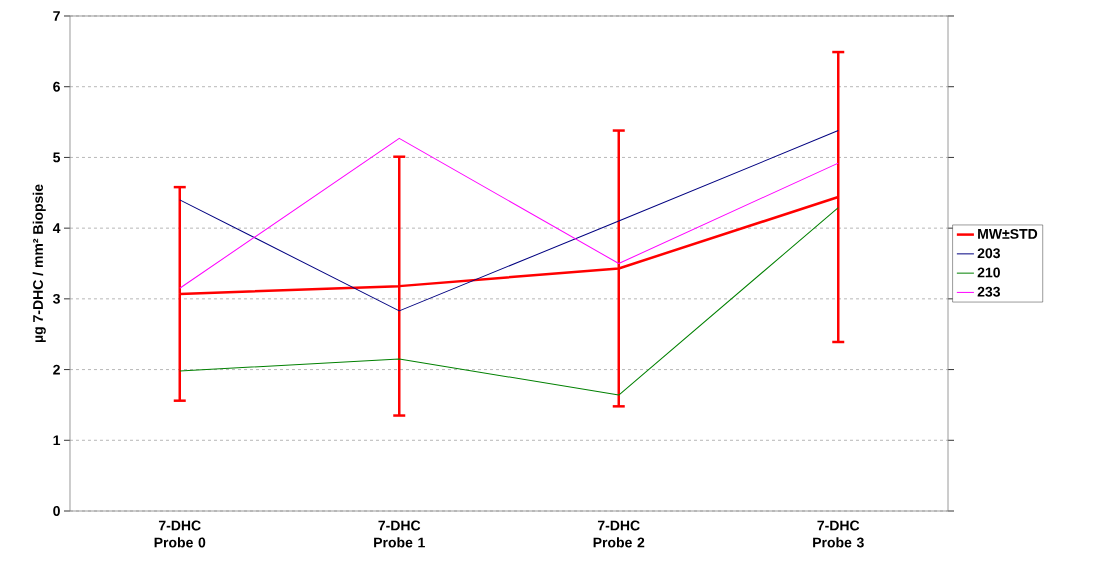 The width and height of the screenshot is (1101, 584). I want to click on x-tick-label: 7-DHC Probe 2, so click(619, 534).